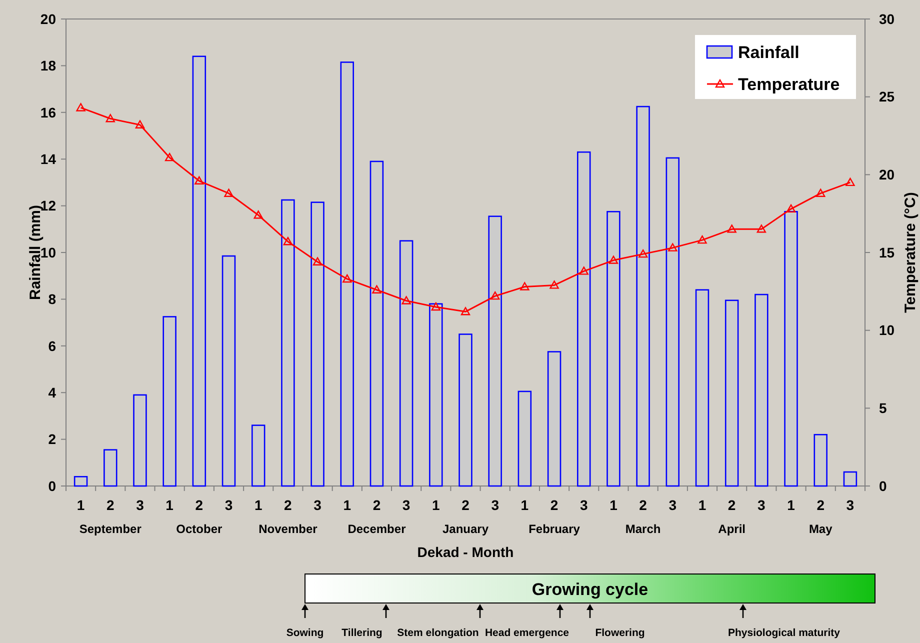 This screenshot has width=920, height=643. I want to click on y2-tick-label: 20, so click(887, 174).